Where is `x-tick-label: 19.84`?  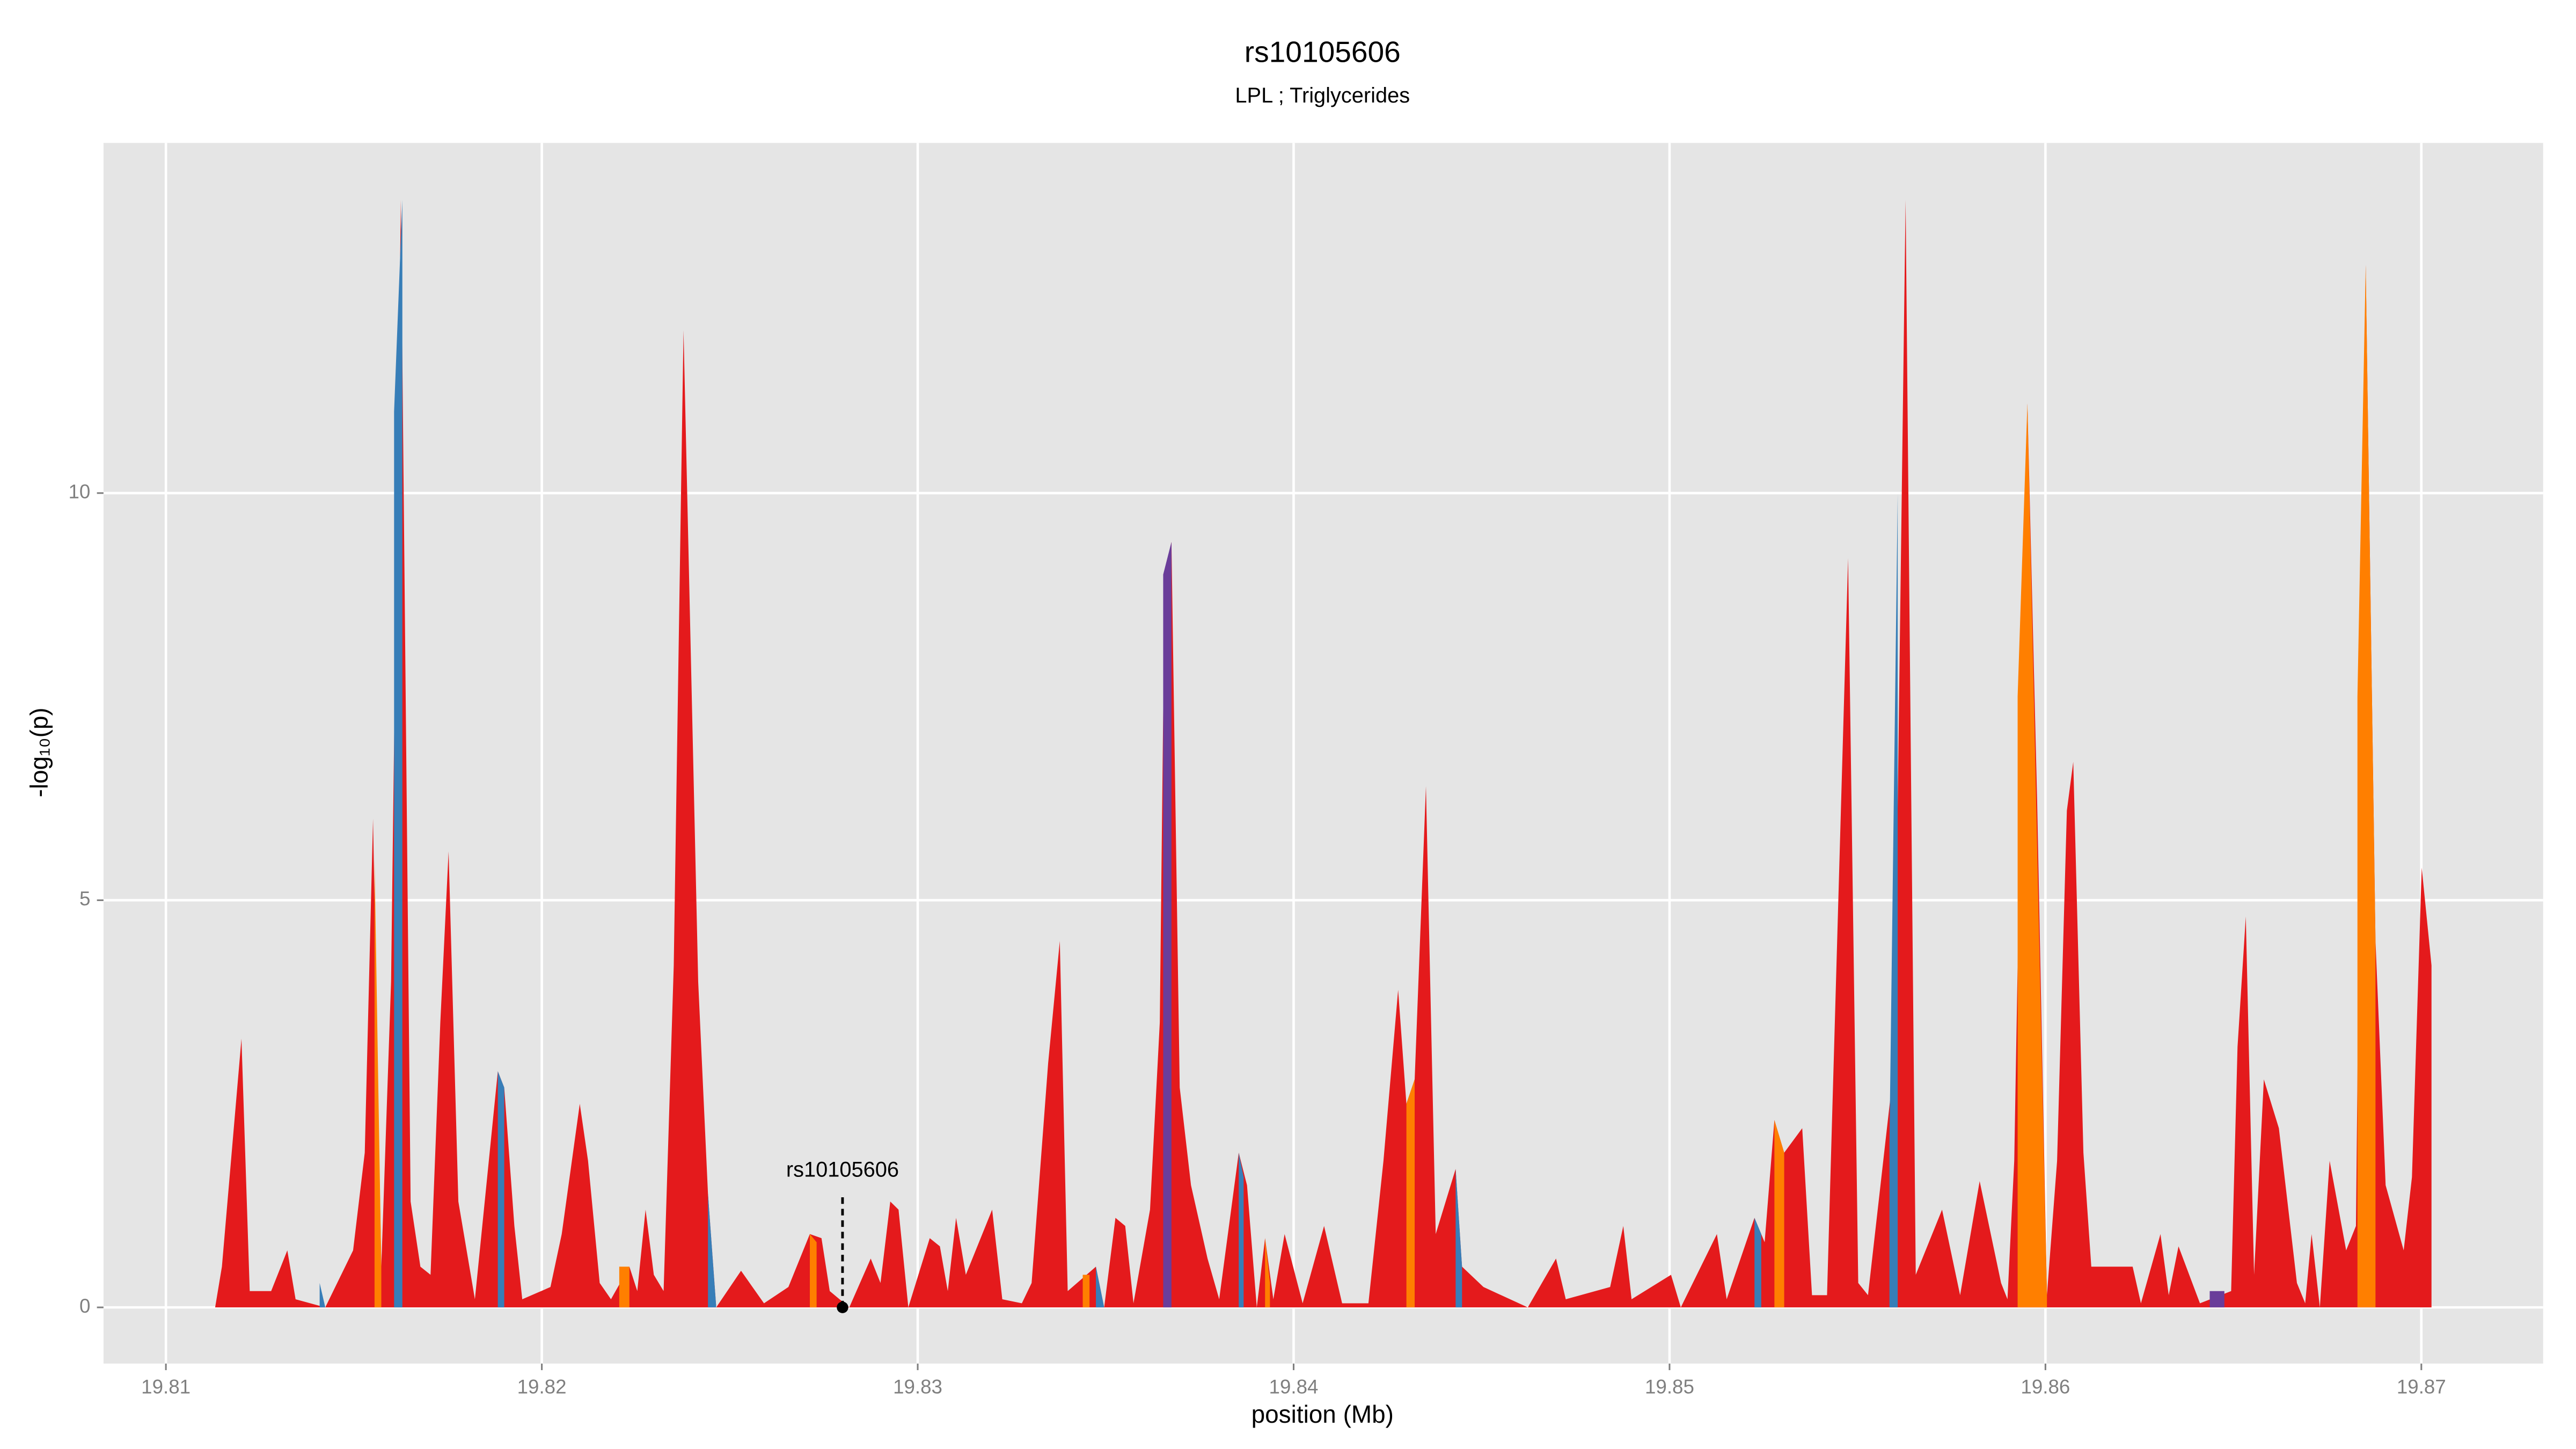
x-tick-label: 19.84 is located at coordinates (1294, 1386).